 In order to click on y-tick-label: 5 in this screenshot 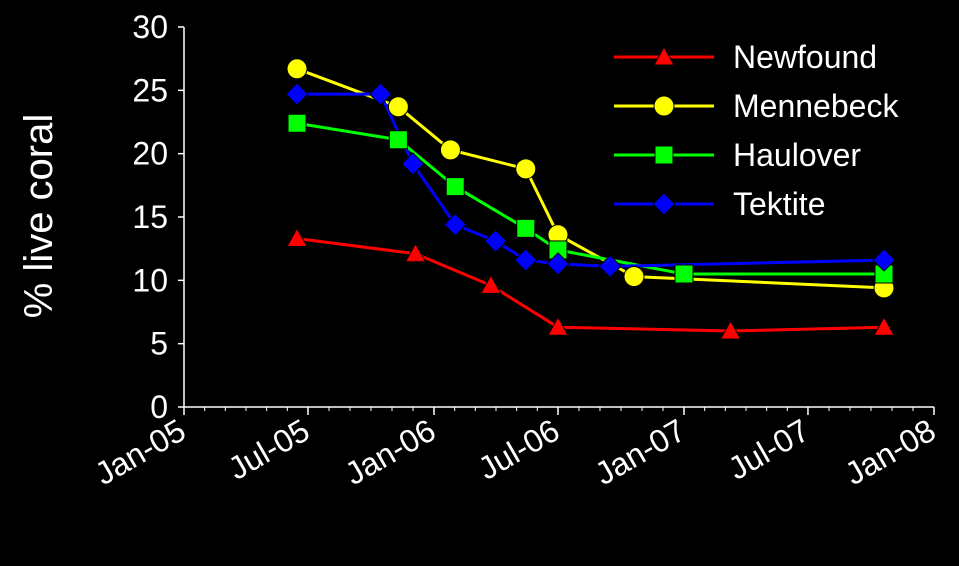, I will do `click(159, 344)`.